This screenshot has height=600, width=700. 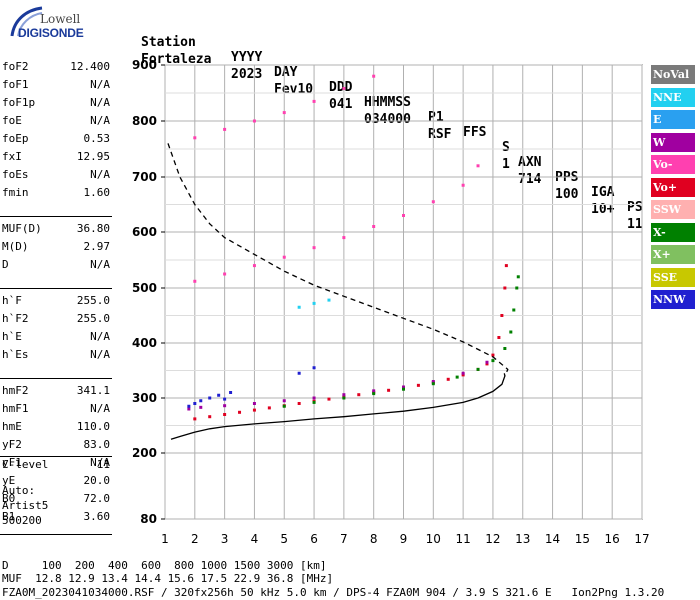 I want to click on lowell-digisonde-logo: Lowell DIGISONDE, so click(x=45, y=24).